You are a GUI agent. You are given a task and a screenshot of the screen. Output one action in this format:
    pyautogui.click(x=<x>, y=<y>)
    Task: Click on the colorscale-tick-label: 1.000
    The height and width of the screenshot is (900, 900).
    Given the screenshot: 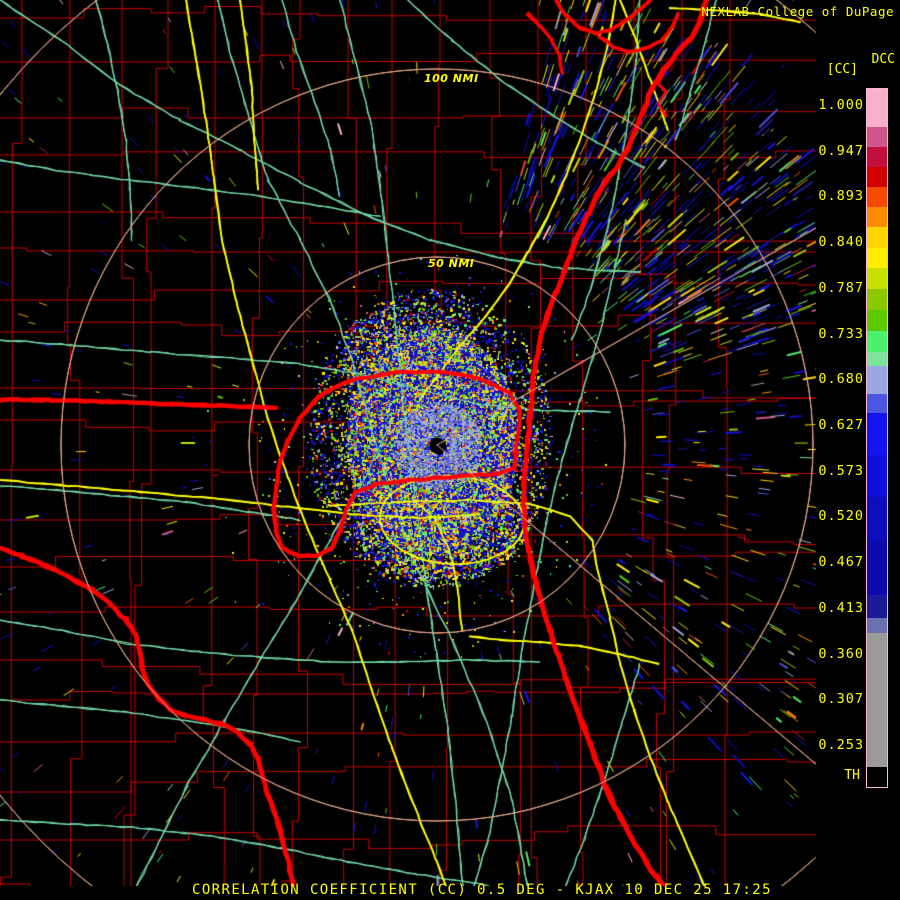 What is the action you would take?
    pyautogui.click(x=841, y=105)
    